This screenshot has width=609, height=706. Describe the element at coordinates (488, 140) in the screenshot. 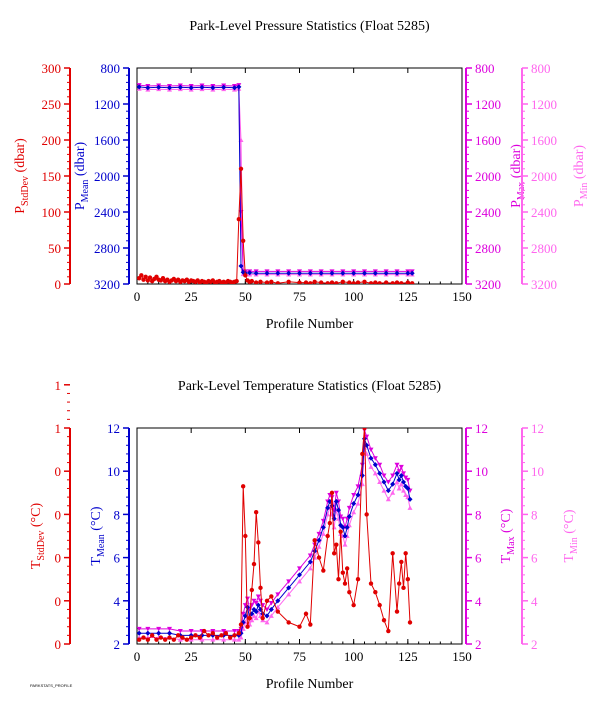

I see `max-tick-label: 1600` at that location.